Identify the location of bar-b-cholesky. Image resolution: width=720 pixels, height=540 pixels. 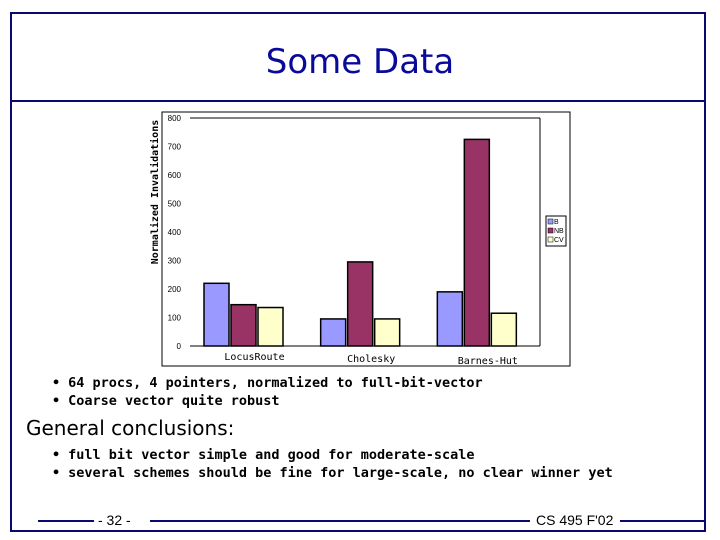
(333, 332).